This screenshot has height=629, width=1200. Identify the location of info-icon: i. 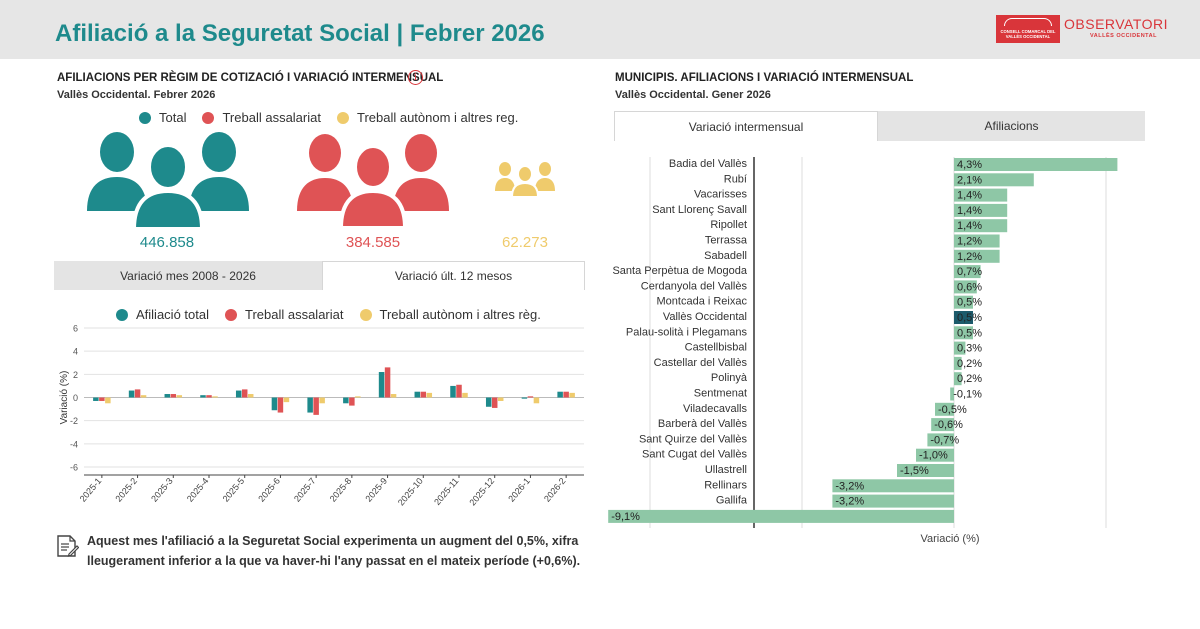
(415, 77).